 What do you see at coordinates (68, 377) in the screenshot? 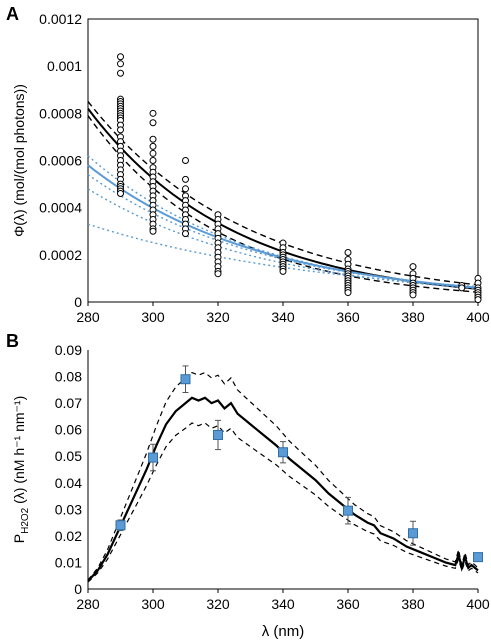
I see `y-tick-label: 0.08` at bounding box center [68, 377].